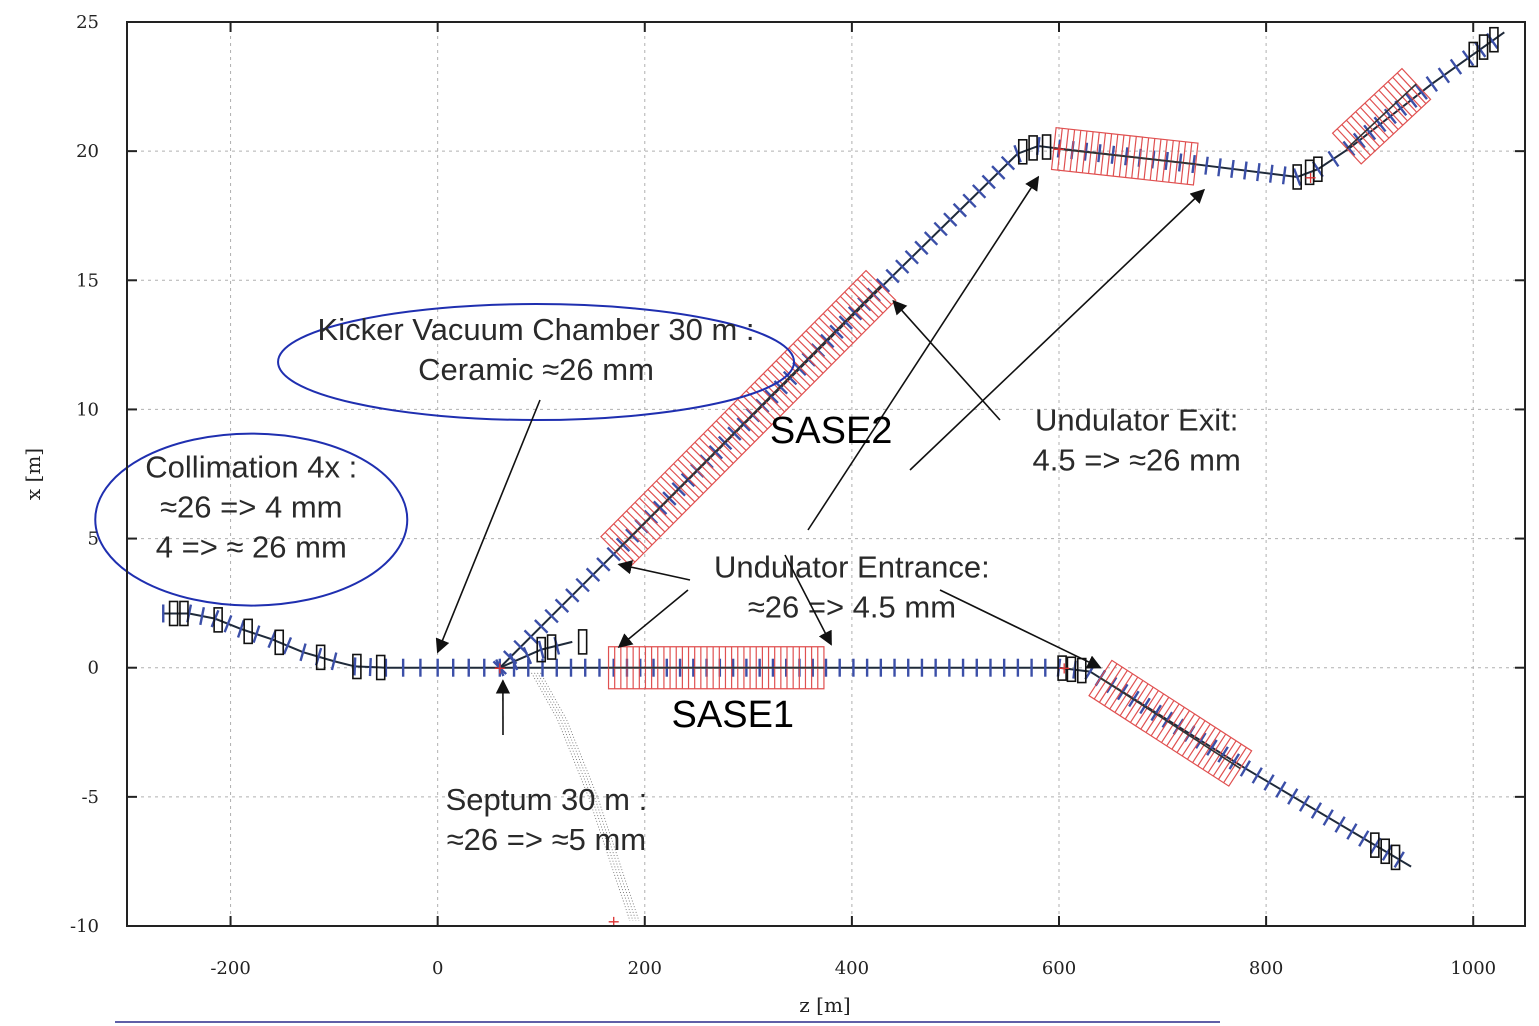  I want to click on y-tick-label: 10, so click(87, 409).